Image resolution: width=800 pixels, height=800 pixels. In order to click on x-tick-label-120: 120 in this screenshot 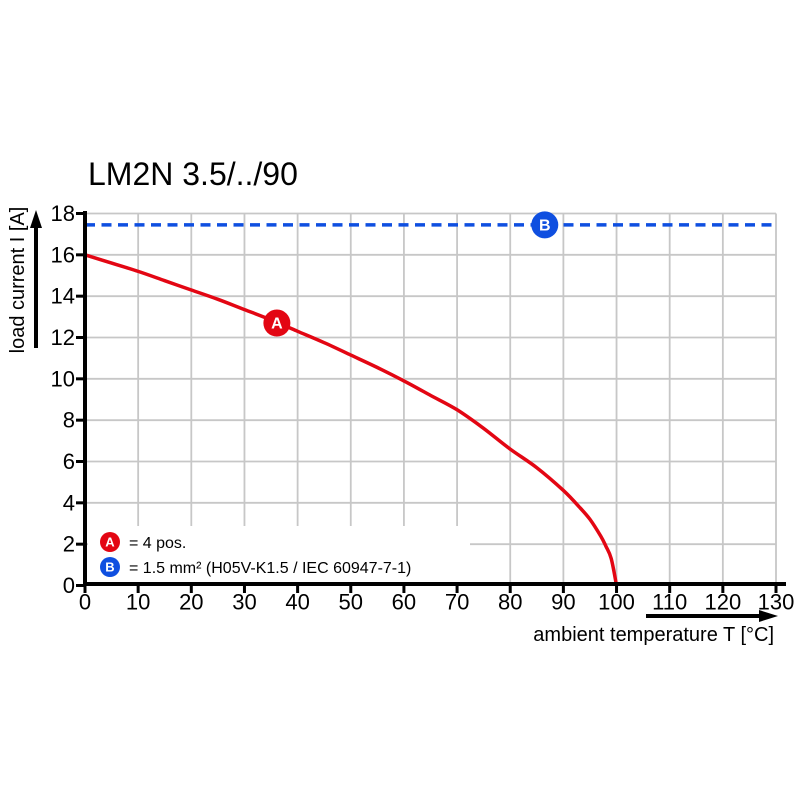, I will do `click(722, 602)`.